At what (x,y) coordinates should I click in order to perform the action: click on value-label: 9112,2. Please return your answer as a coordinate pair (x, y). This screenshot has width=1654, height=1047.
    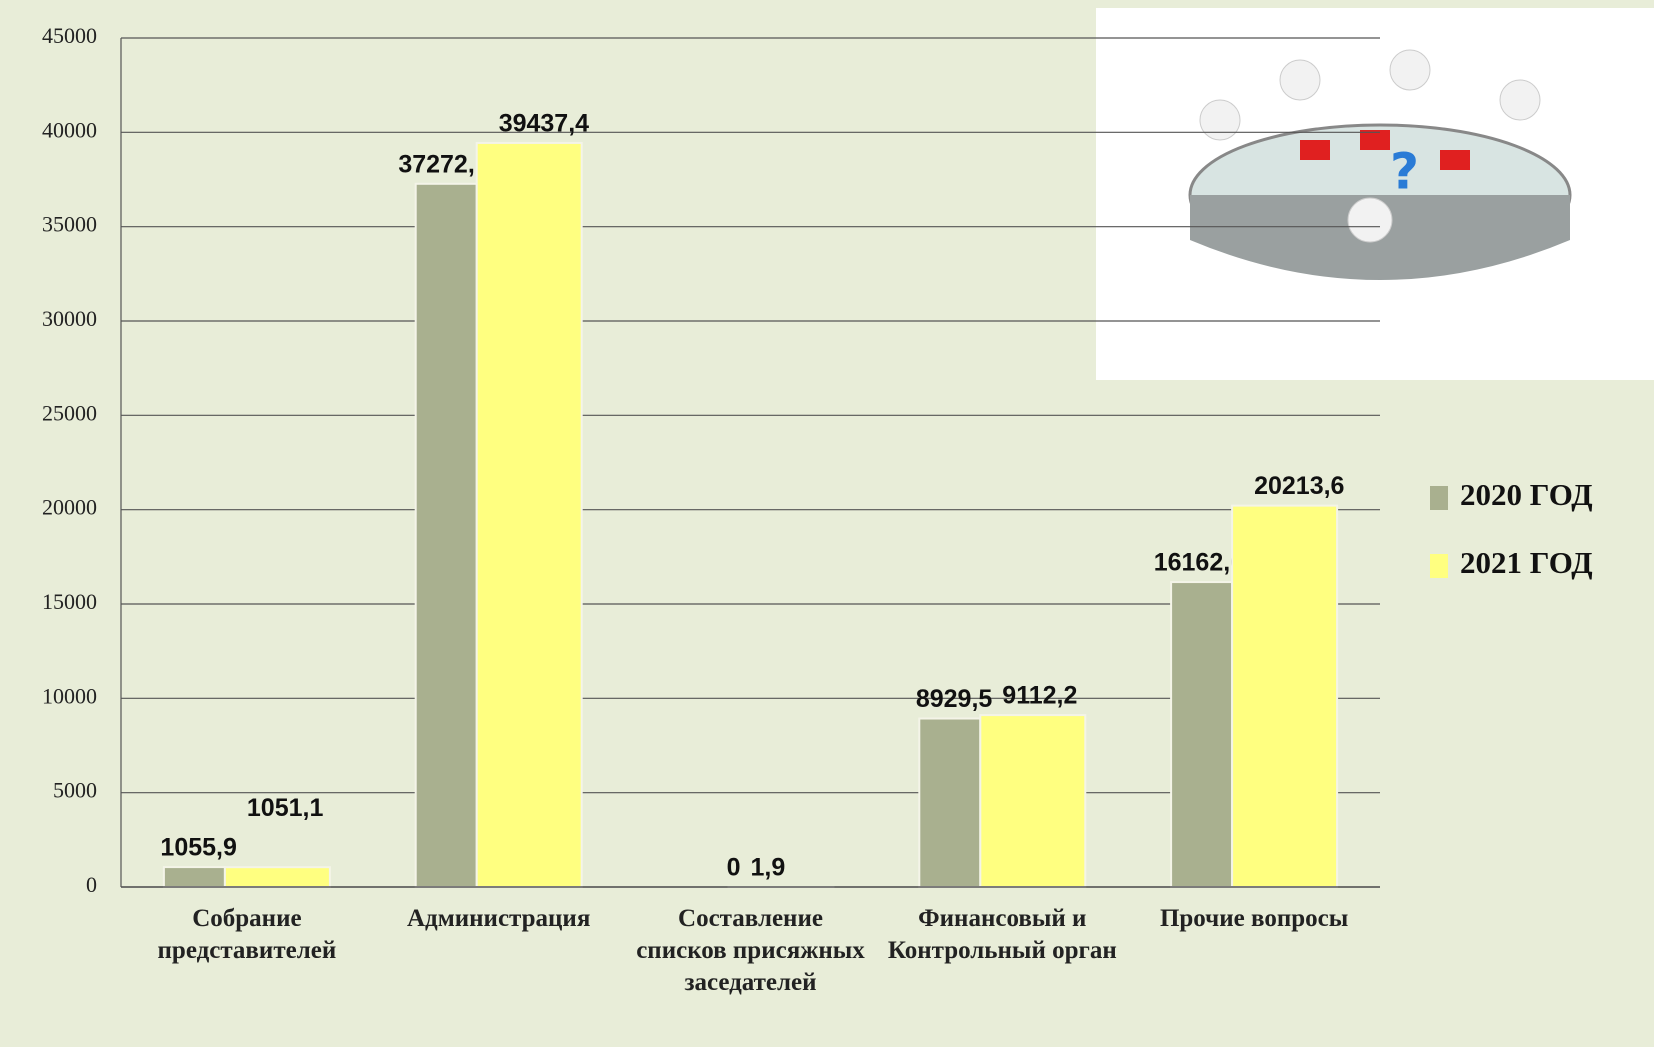
    Looking at the image, I should click on (1039, 696).